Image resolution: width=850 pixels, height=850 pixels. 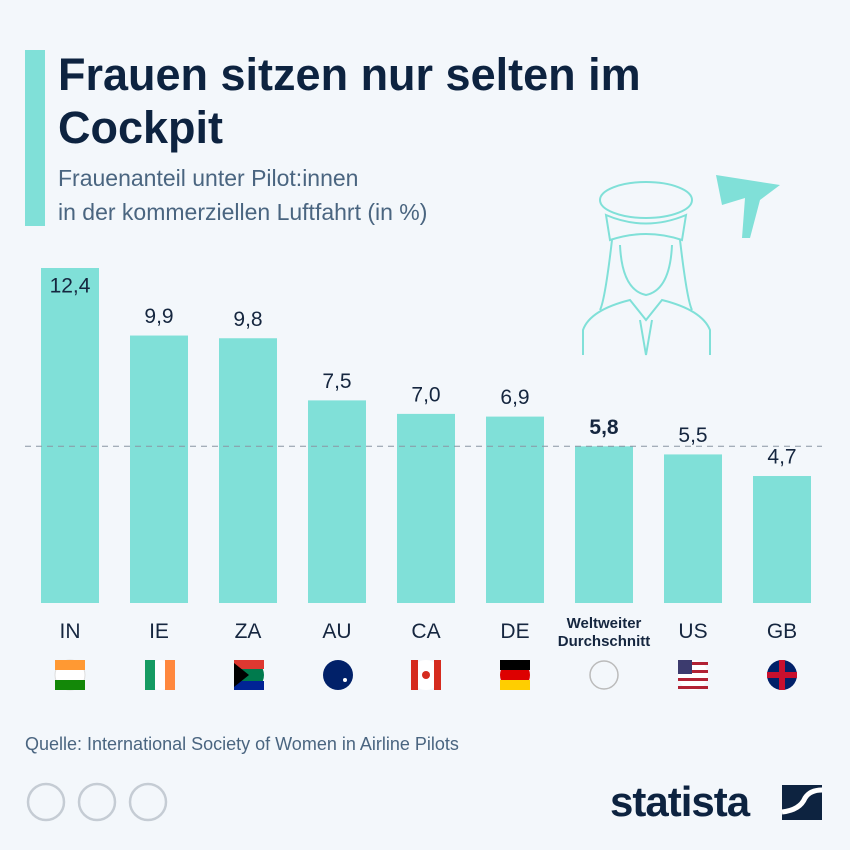 I want to click on value-label: 6,9, so click(x=514, y=397).